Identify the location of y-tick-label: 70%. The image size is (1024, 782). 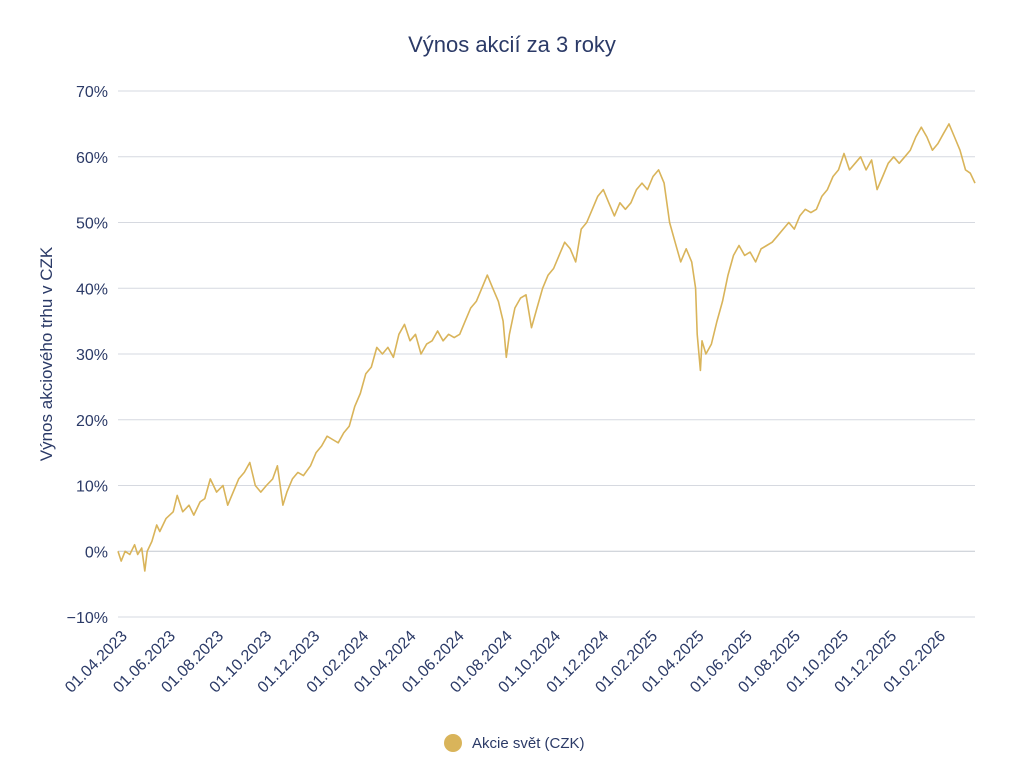
(92, 92).